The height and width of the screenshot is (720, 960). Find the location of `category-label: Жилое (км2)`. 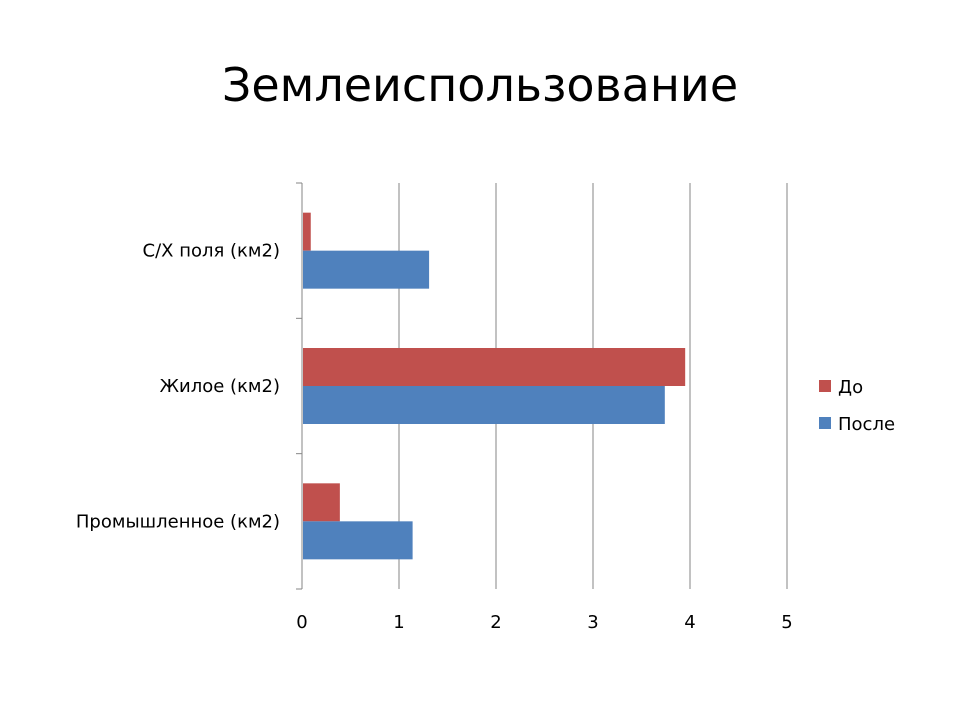

category-label: Жилое (км2) is located at coordinates (220, 386).